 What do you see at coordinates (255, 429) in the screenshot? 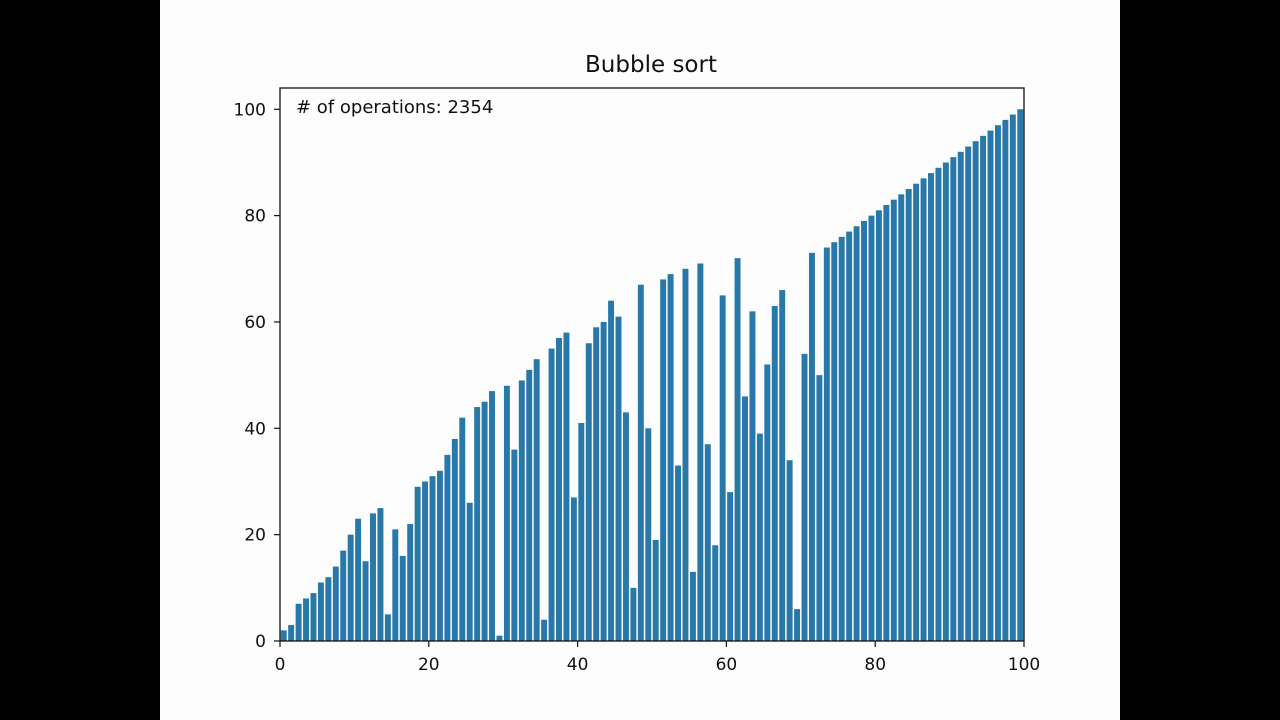
I see `y-tick-label: 40` at bounding box center [255, 429].